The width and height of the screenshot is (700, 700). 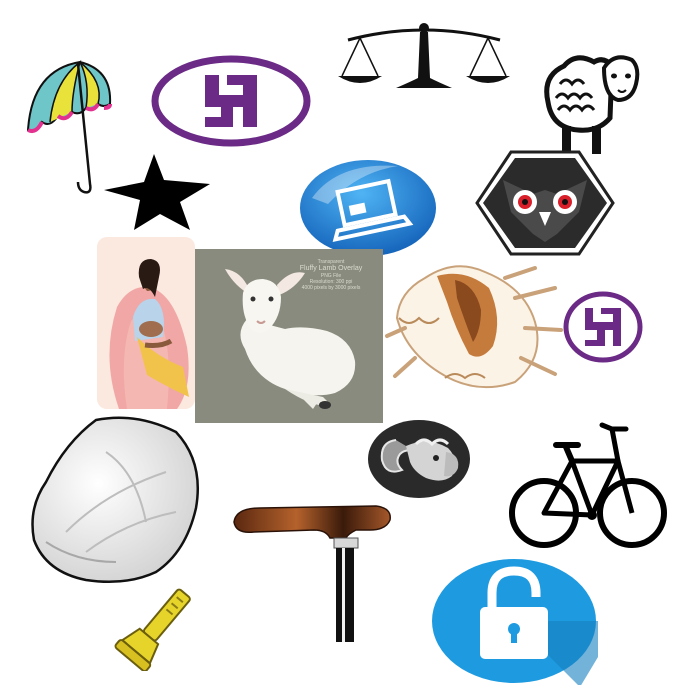 I want to click on flashlight-icon, so click(x=156, y=628).